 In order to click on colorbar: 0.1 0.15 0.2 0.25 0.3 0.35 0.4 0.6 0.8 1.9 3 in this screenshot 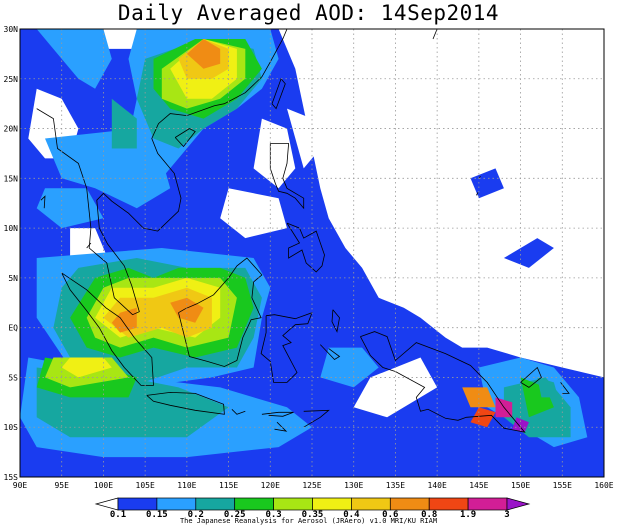, I will do `click(312, 508)`.